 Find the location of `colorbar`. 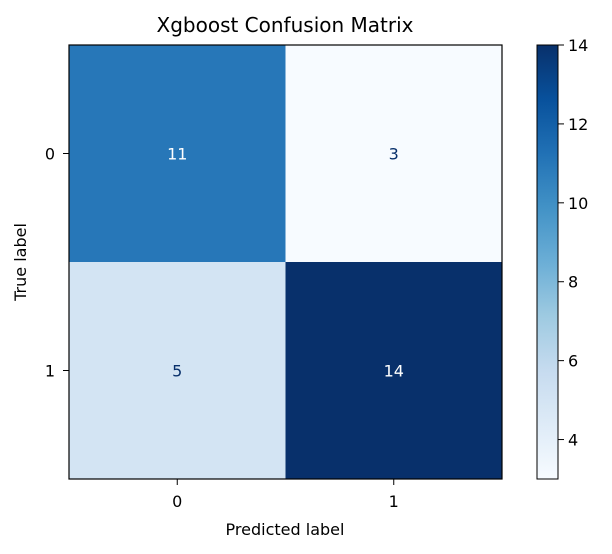

colorbar is located at coordinates (547, 262).